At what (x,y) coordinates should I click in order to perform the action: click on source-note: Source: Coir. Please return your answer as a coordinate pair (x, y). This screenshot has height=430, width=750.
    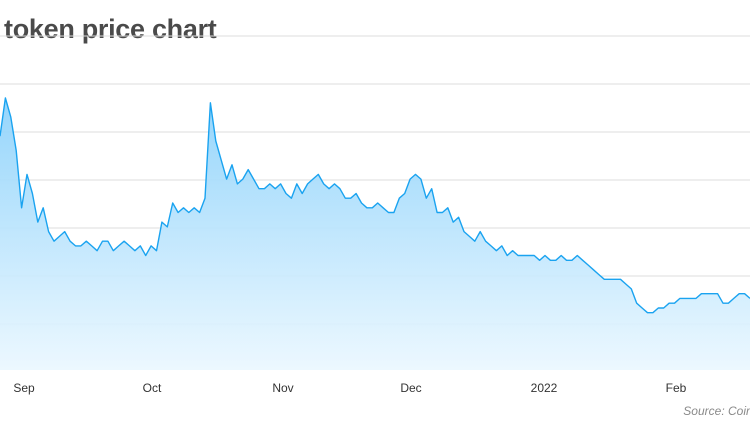
    Looking at the image, I should click on (716, 411).